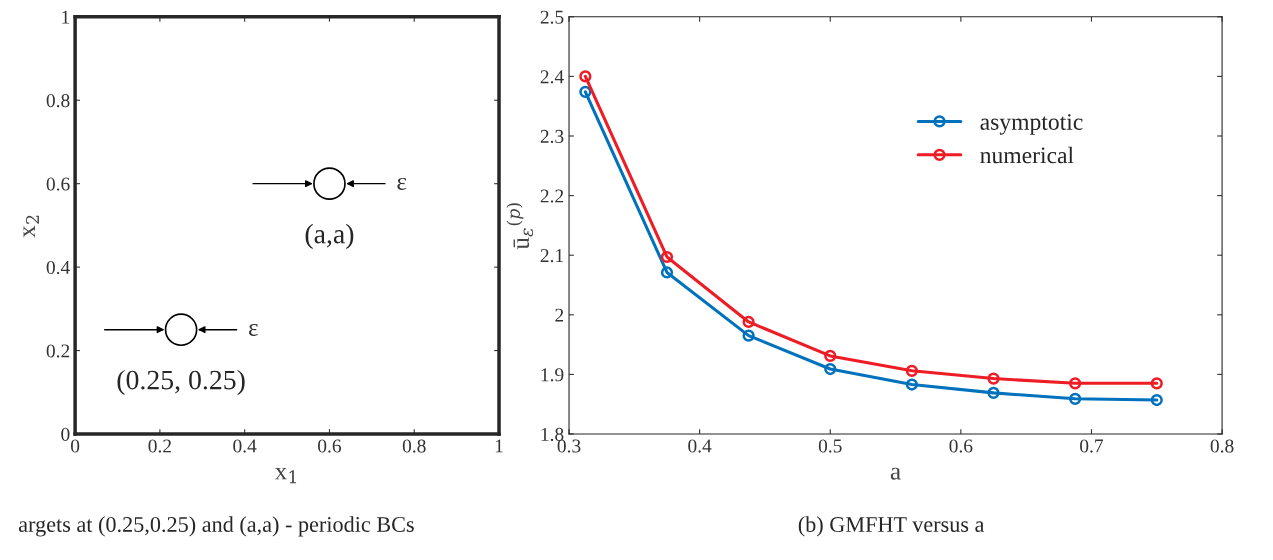 Image resolution: width=1273 pixels, height=560 pixels. What do you see at coordinates (1092, 446) in the screenshot?
I see `x-tick-label: 0.7` at bounding box center [1092, 446].